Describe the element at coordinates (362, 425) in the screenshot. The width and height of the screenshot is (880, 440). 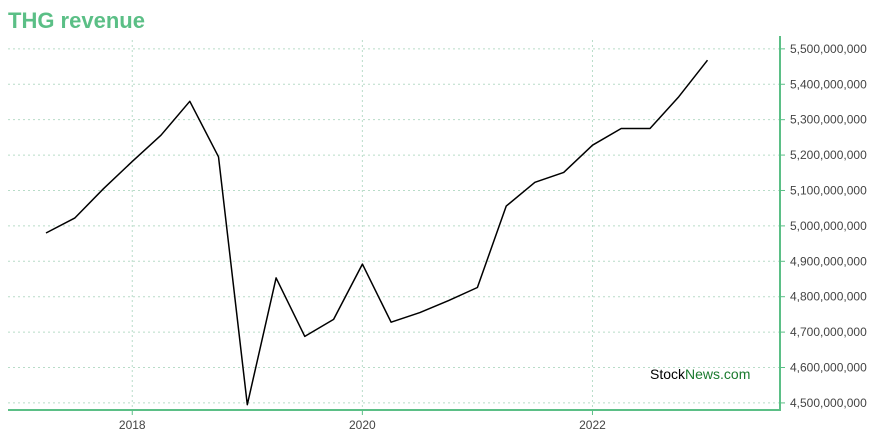
I see `x-tick-label: 2020` at that location.